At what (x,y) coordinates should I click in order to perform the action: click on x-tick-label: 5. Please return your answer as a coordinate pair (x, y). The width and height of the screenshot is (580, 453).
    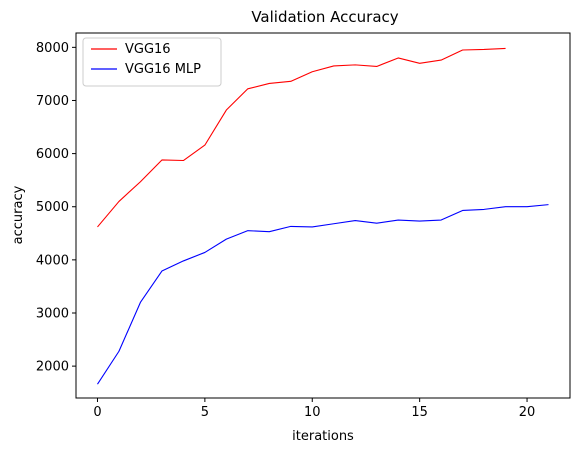
    Looking at the image, I should click on (205, 412).